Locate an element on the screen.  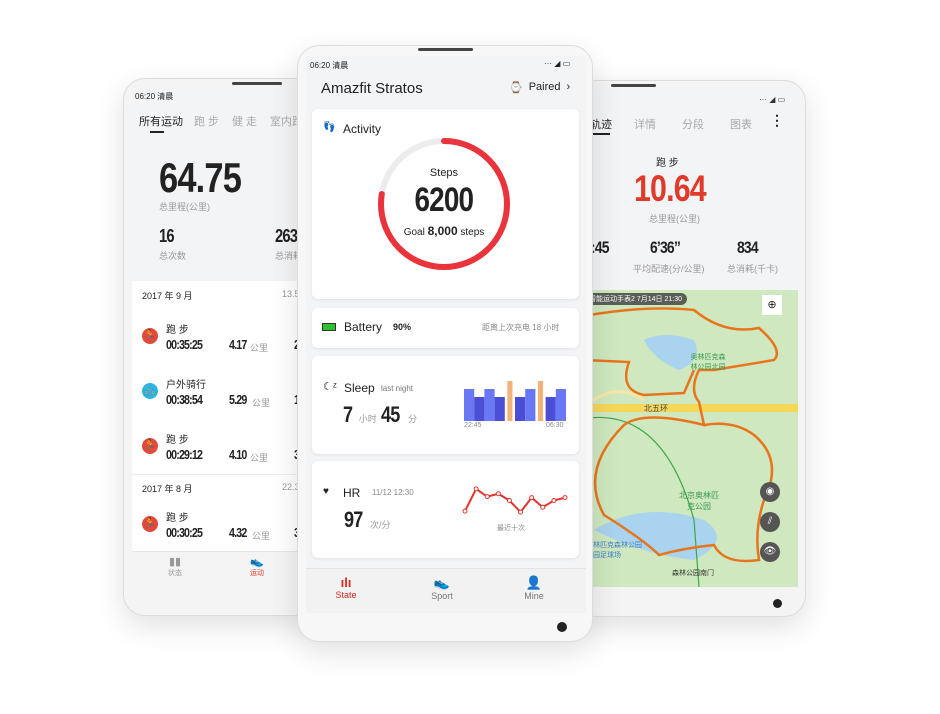
nav-state: ▮▮ 状态 is located at coordinates (175, 566).